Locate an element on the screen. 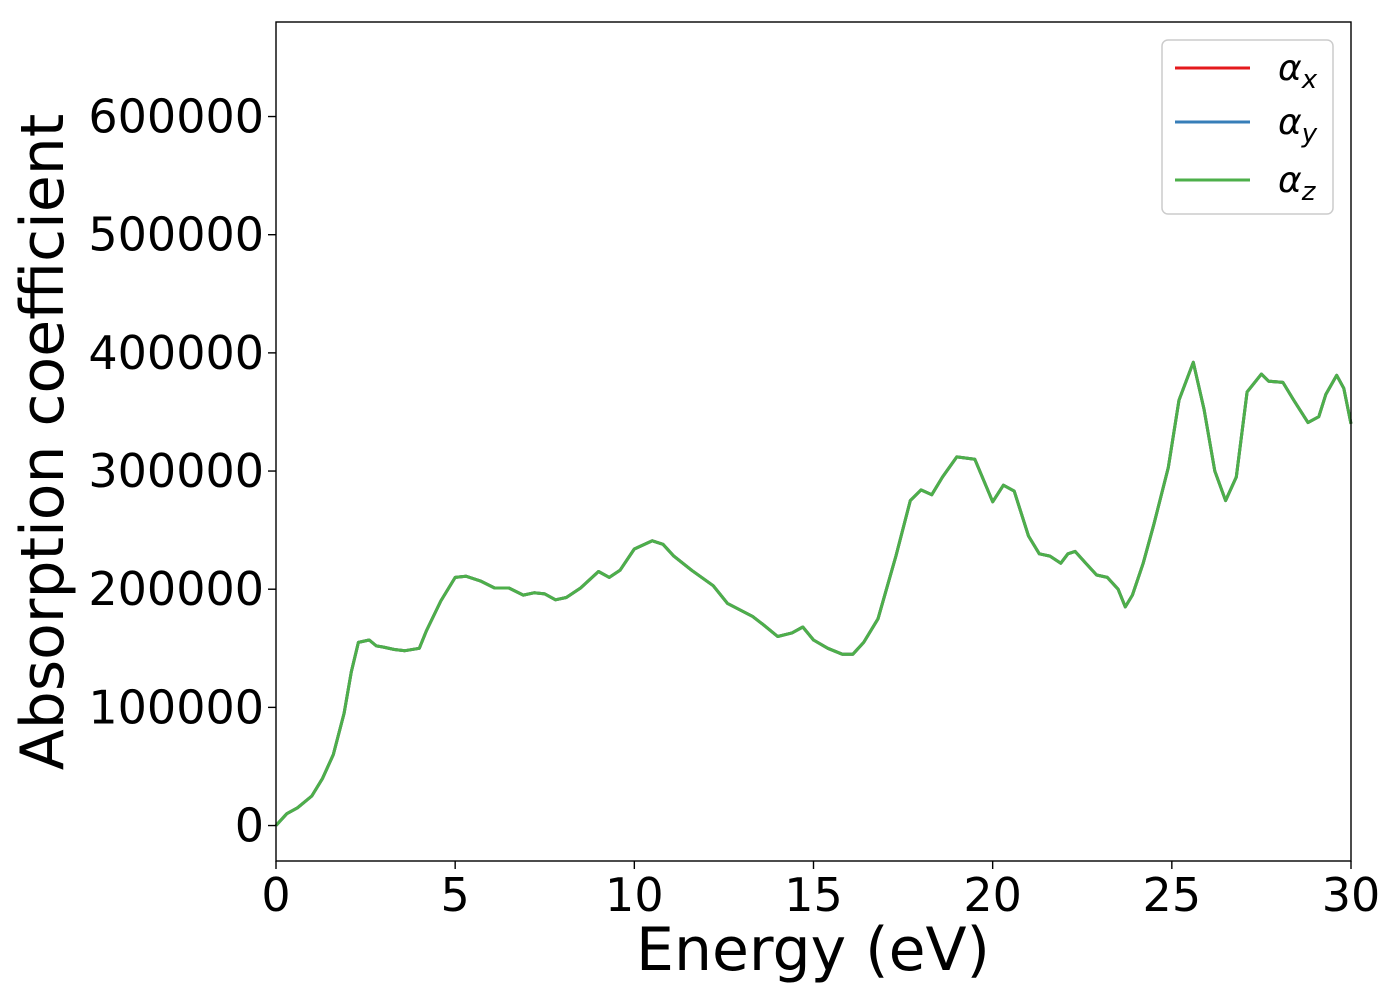 The height and width of the screenshot is (1000, 1400). x-tick-label: 15 is located at coordinates (813, 895).